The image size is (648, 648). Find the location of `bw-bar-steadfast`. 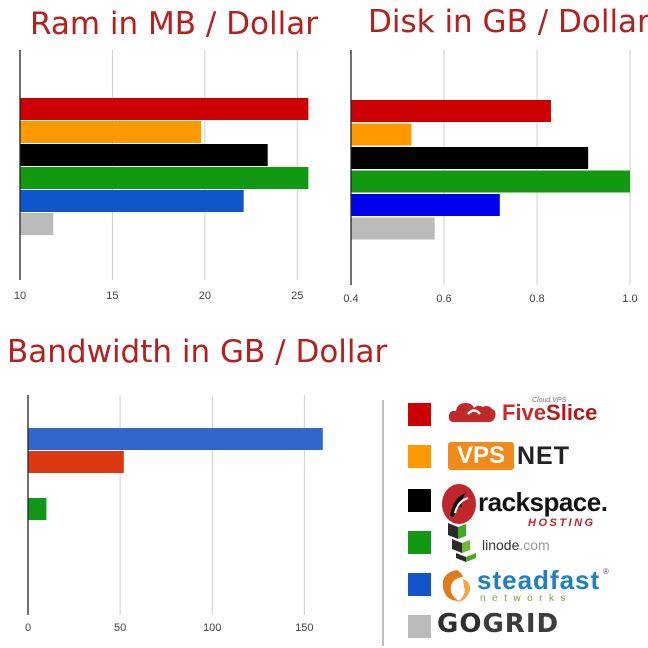

bw-bar-steadfast is located at coordinates (175, 439).